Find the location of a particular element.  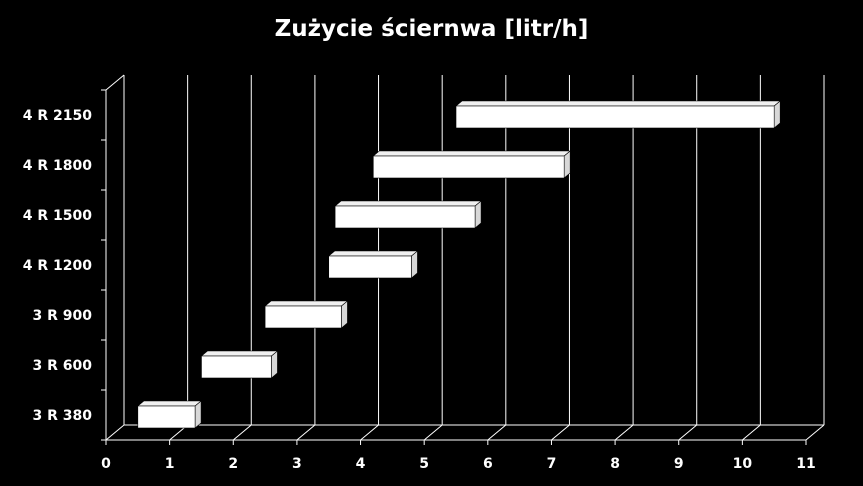

x-tick-label-4: 4 is located at coordinates (361, 464).